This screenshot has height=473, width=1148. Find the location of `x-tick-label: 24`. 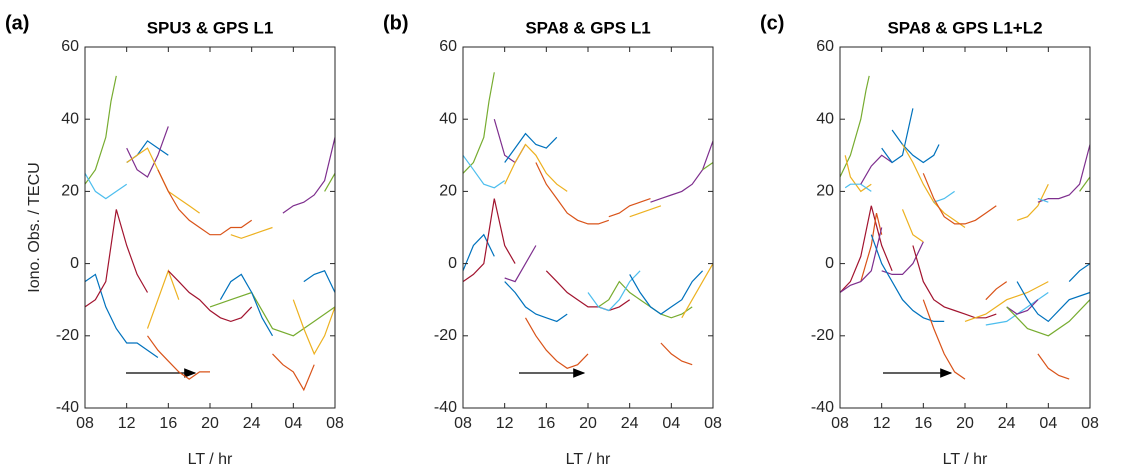

x-tick-label: 24 is located at coordinates (1007, 423).